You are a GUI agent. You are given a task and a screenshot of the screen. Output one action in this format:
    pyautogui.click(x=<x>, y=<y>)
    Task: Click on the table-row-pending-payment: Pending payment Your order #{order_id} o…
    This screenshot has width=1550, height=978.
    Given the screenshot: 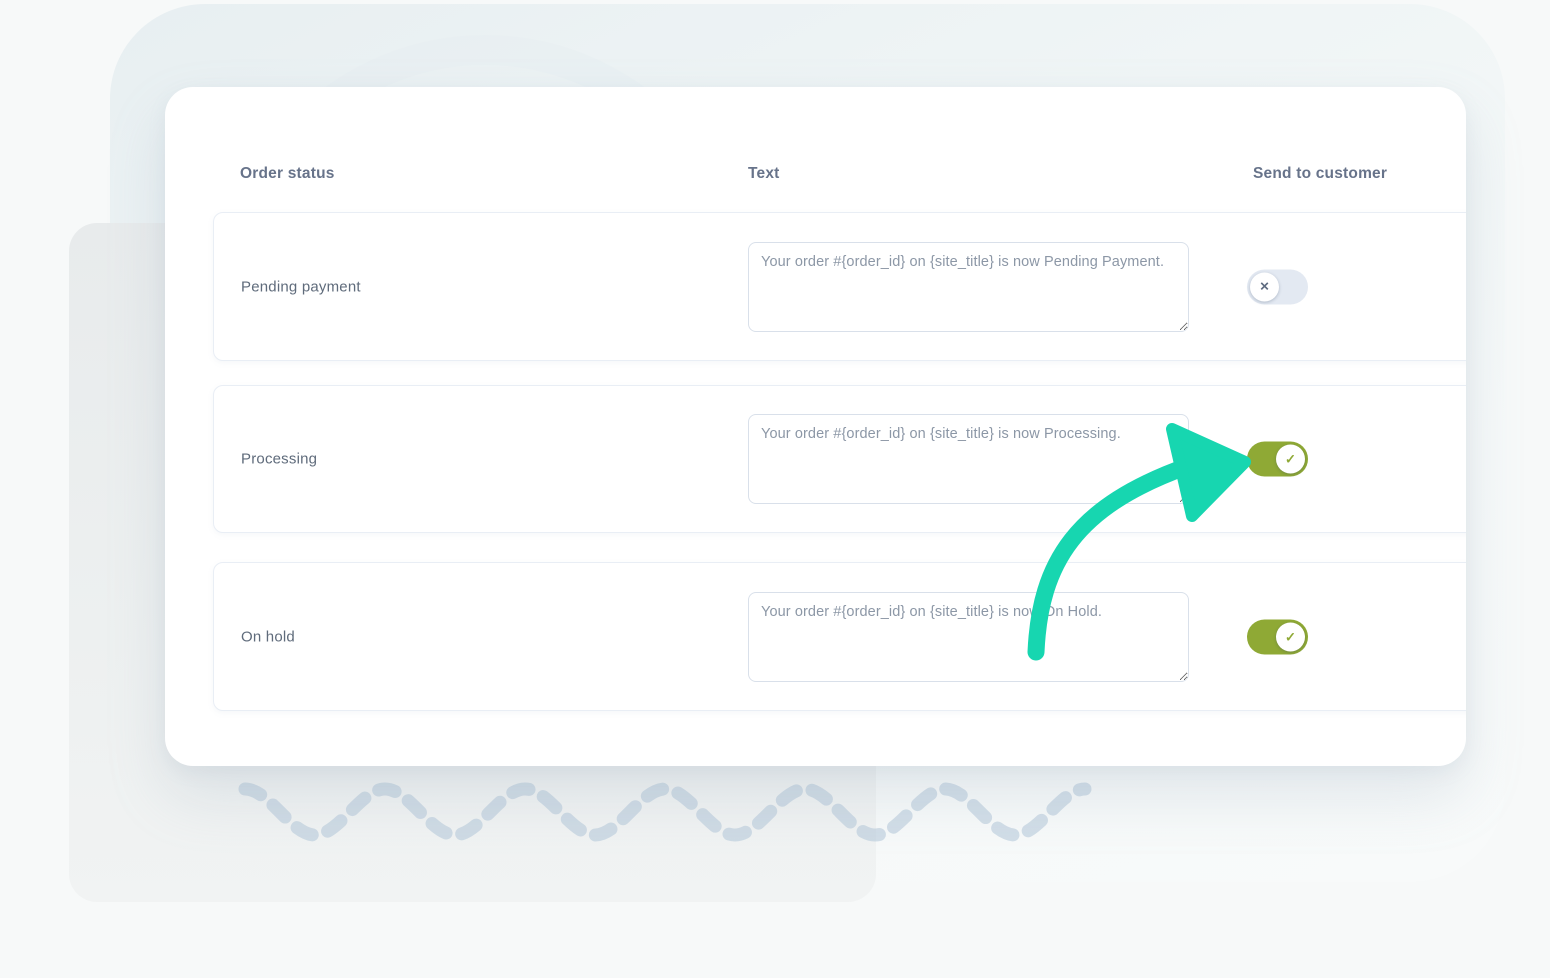 What is the action you would take?
    pyautogui.click(x=839, y=286)
    